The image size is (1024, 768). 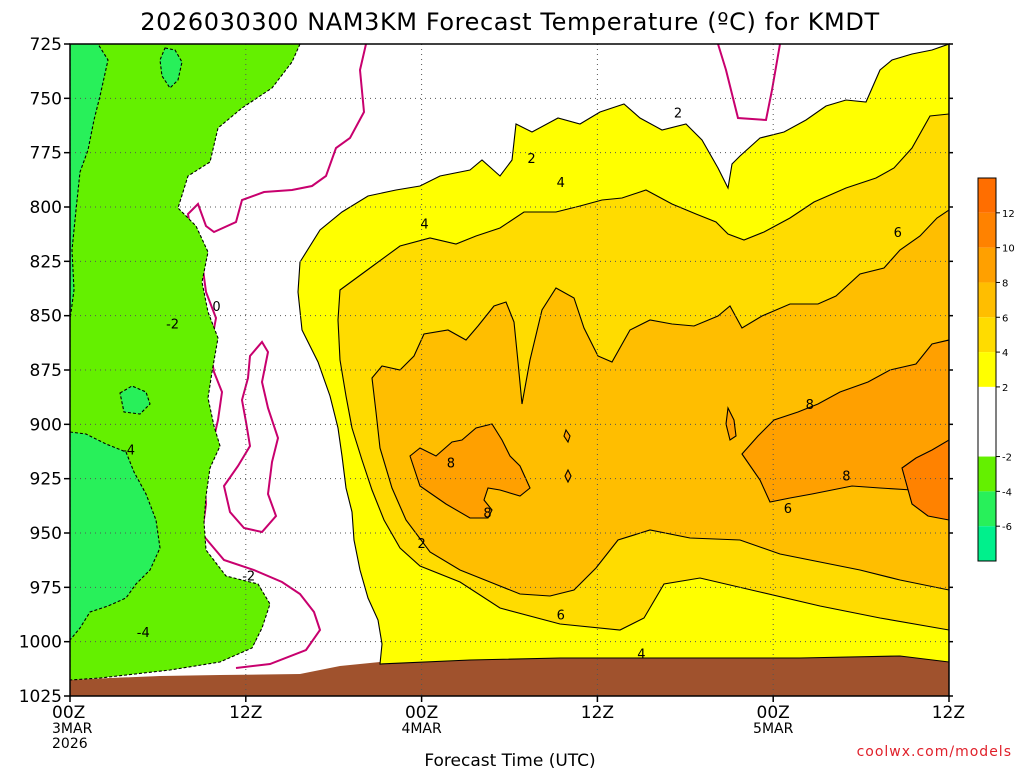 I want to click on y-tick-label: 925, so click(x=46, y=480).